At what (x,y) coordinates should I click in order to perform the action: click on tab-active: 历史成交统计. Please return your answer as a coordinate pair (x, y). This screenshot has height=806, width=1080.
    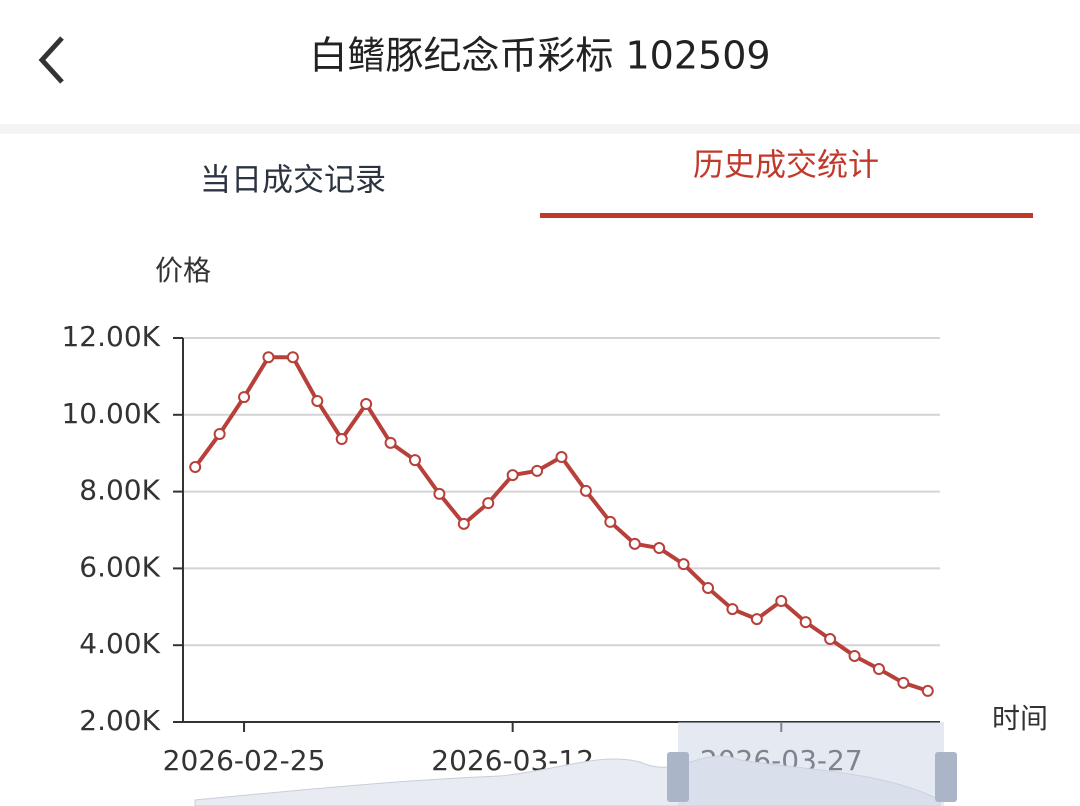
    Looking at the image, I should click on (786, 166).